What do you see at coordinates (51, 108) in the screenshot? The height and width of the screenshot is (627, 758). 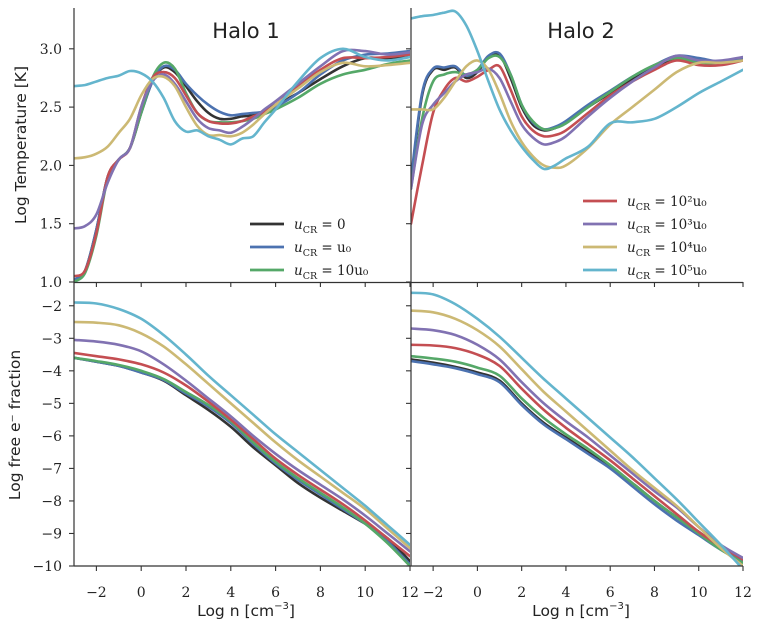 I see `y-tick-label: 2.5` at bounding box center [51, 108].